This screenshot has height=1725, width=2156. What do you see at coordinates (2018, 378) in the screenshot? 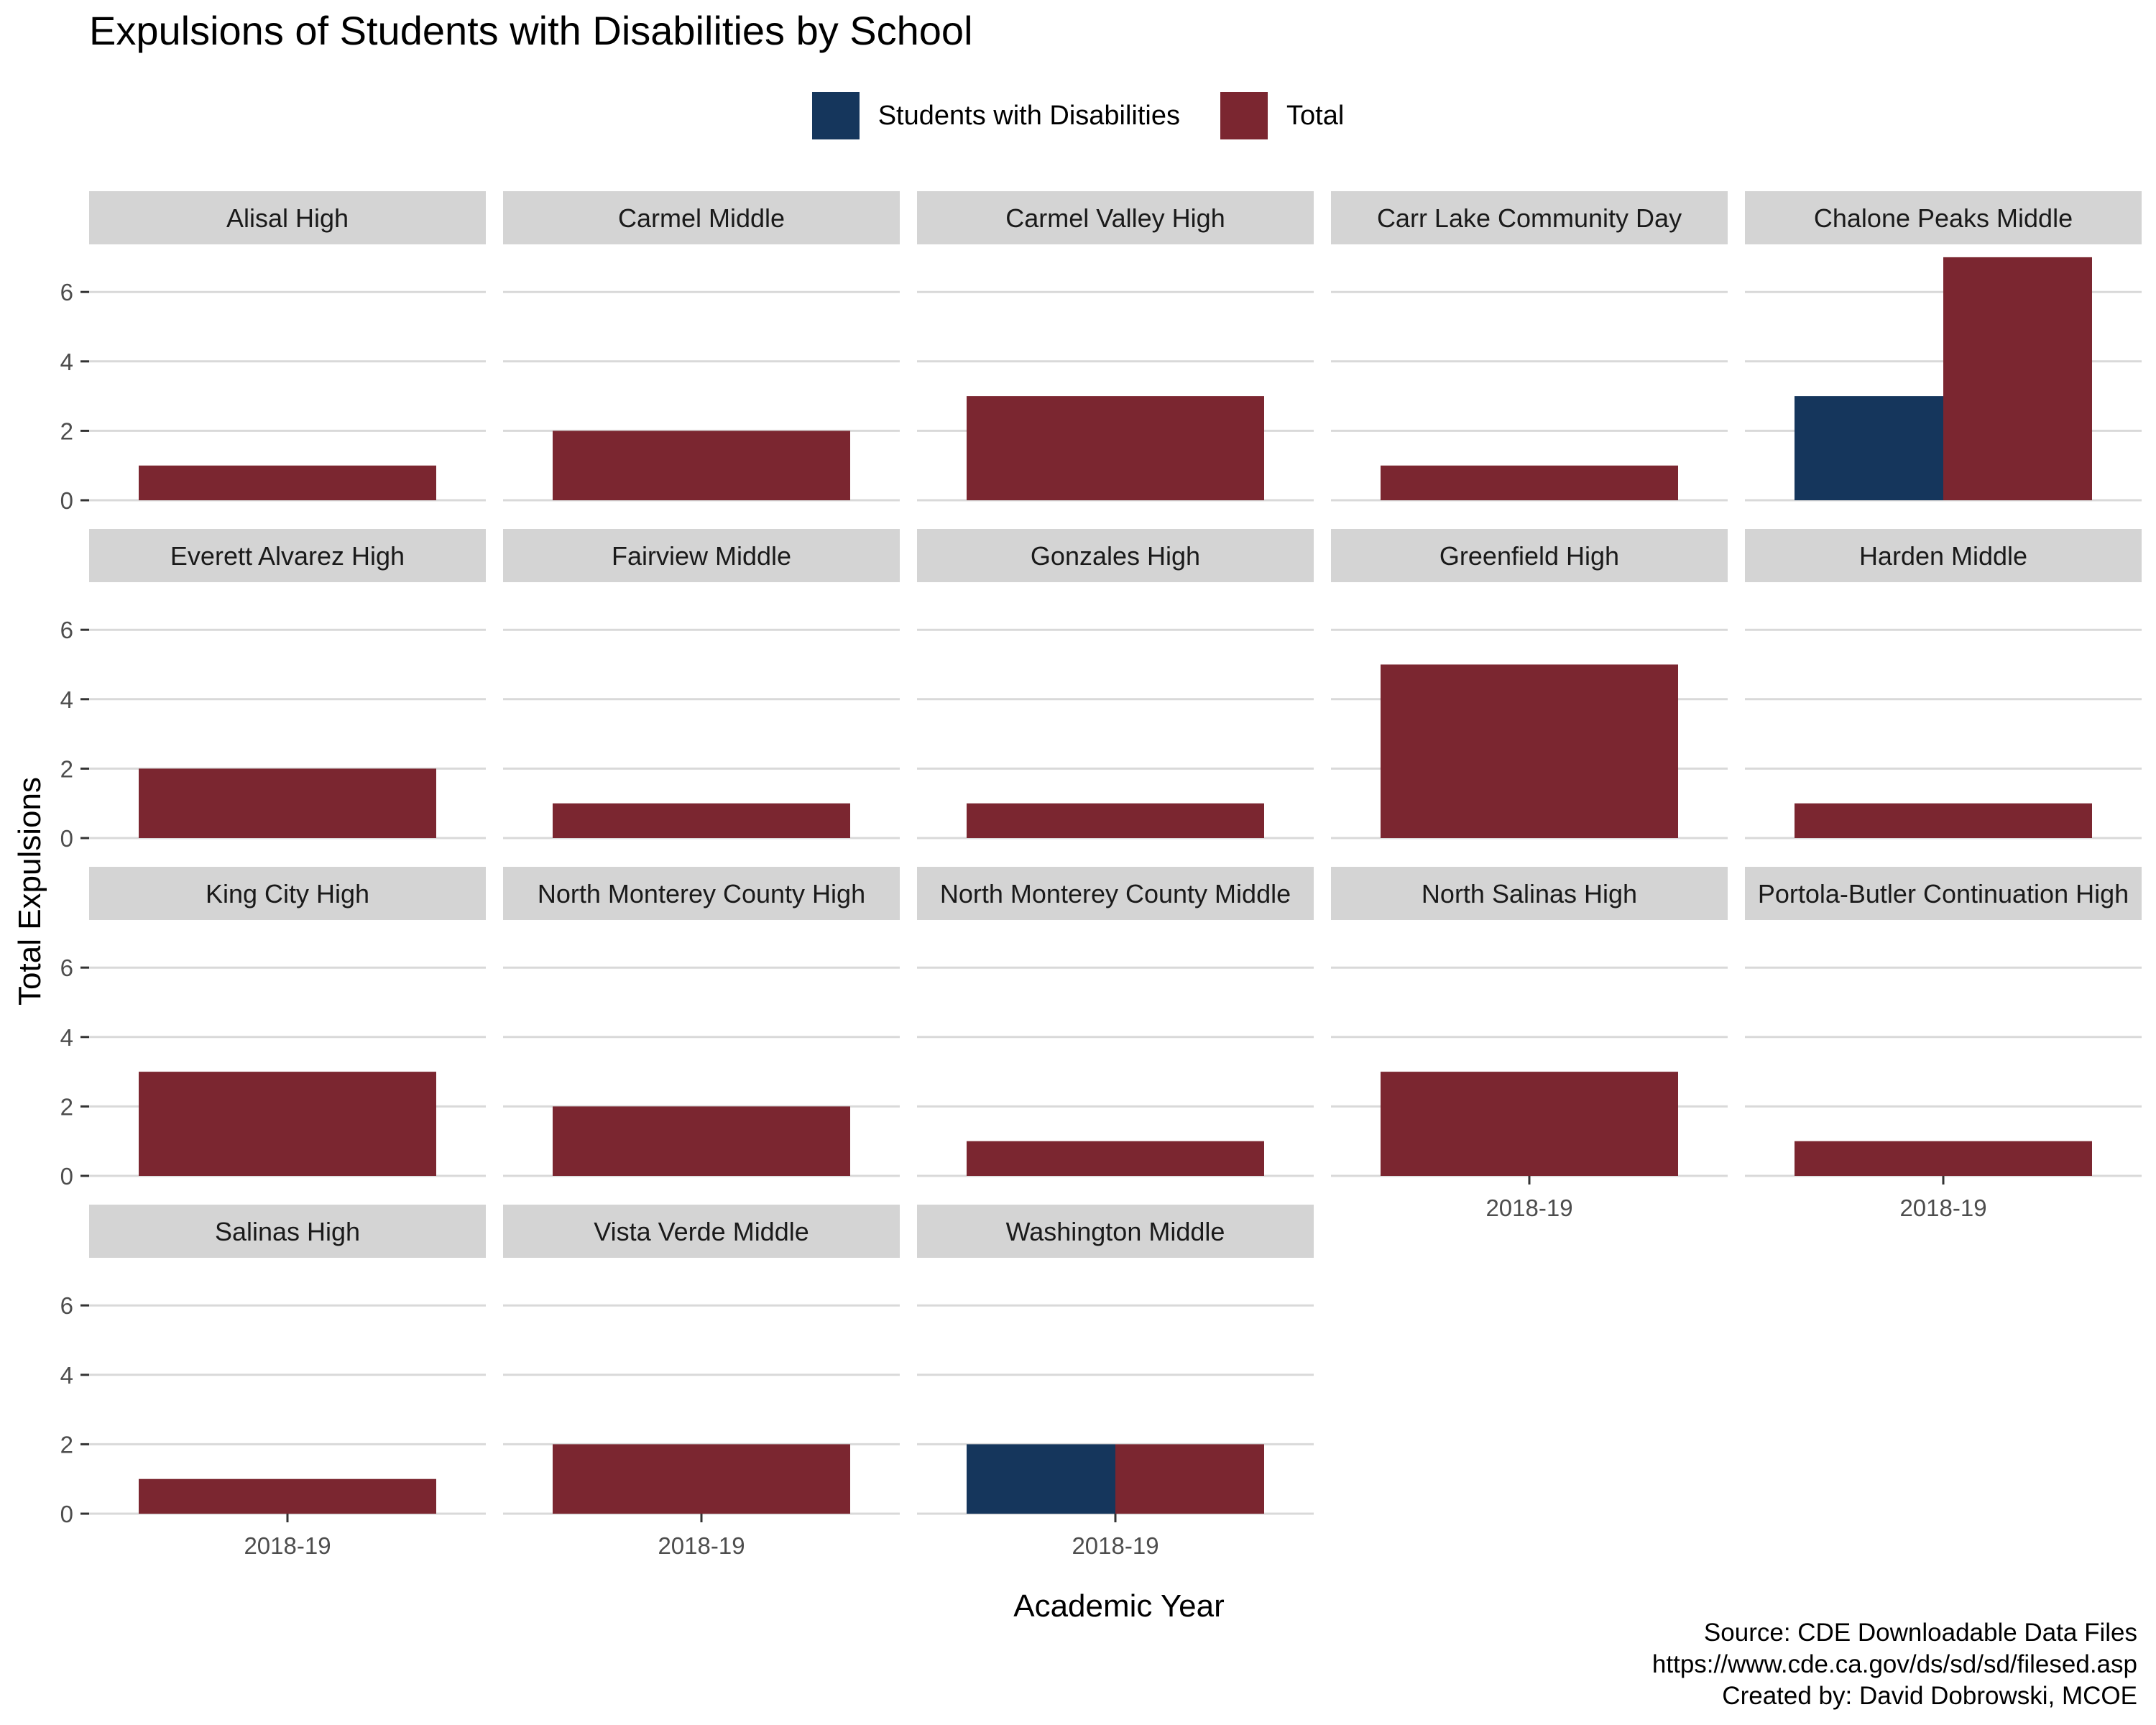
I see `bar-total-chalone-peaks-middle` at bounding box center [2018, 378].